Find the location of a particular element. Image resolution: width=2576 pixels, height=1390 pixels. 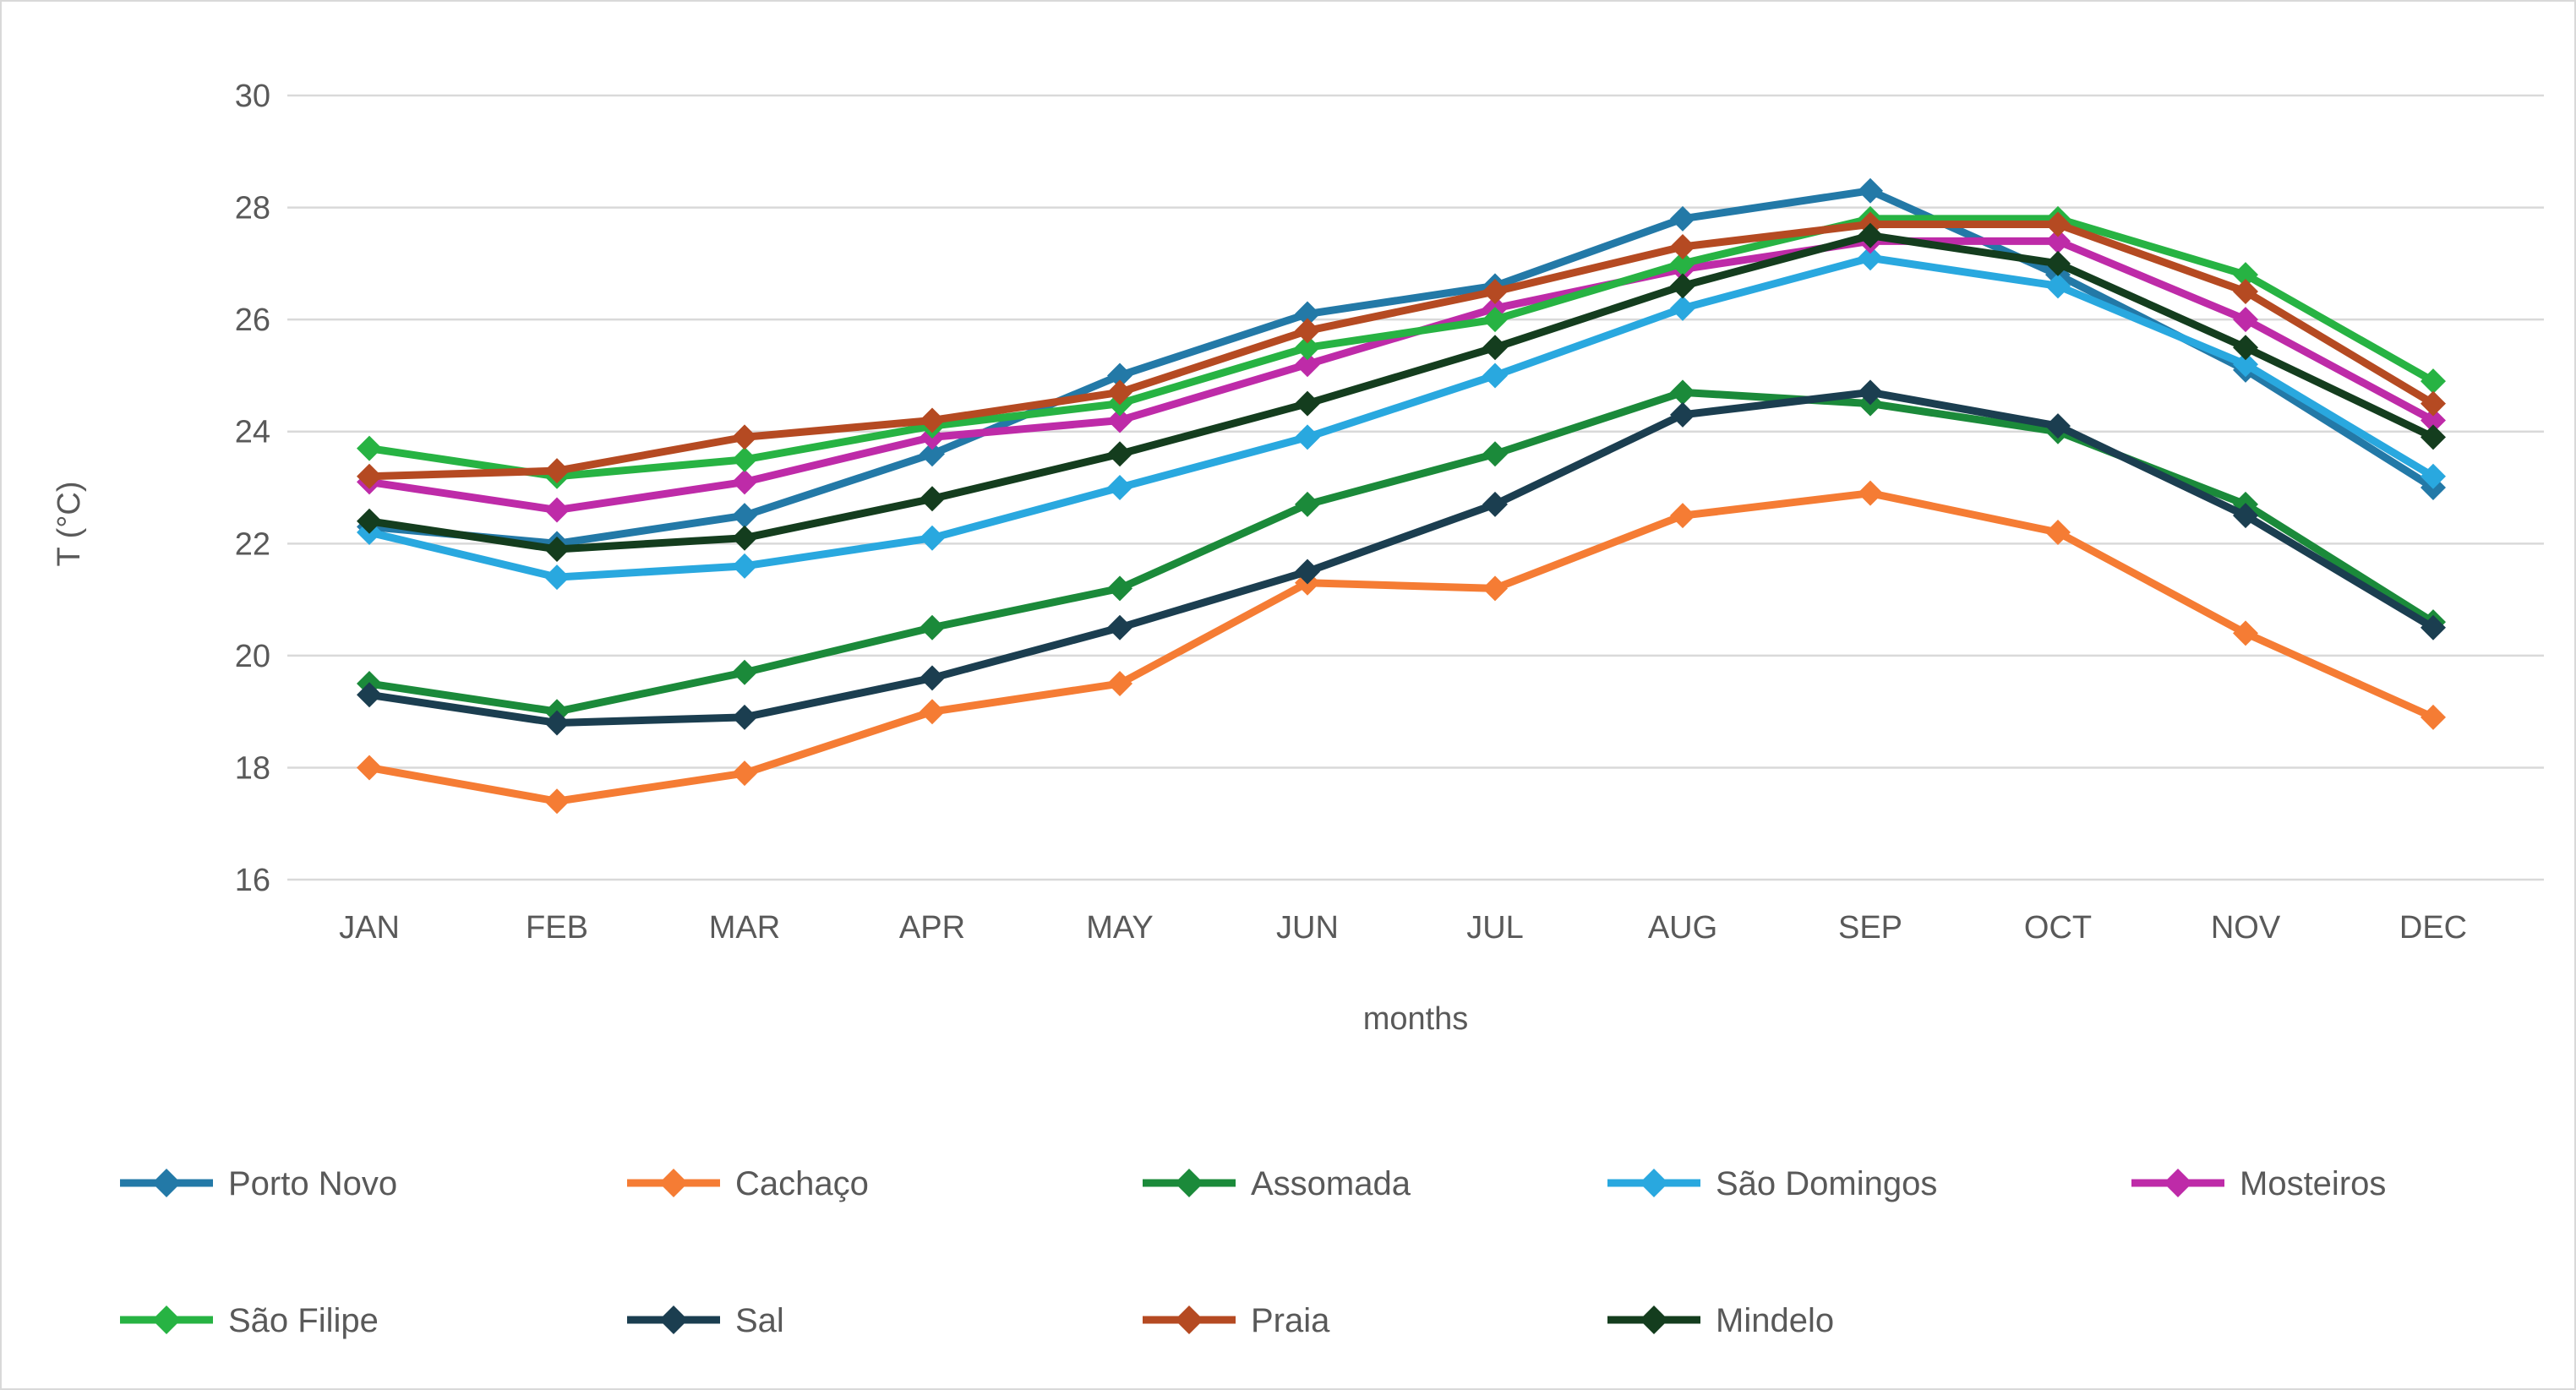

series-marker-mosteiros-dec is located at coordinates (2433, 420).